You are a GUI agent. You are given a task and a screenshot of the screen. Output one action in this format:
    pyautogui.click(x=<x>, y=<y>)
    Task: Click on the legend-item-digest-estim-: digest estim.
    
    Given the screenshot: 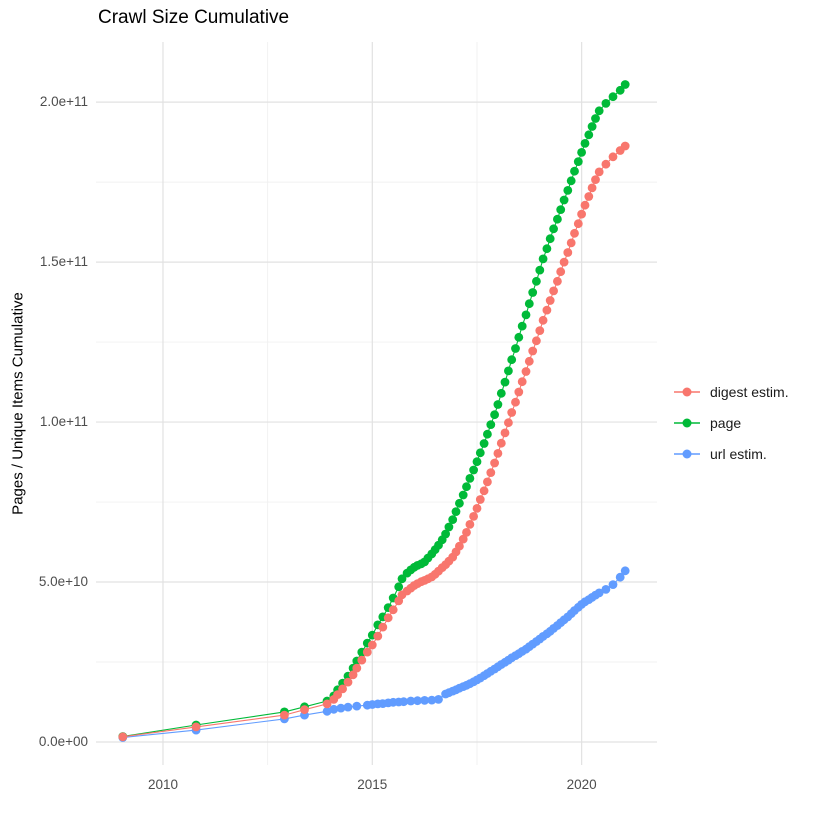 What is the action you would take?
    pyautogui.click(x=730, y=391)
    